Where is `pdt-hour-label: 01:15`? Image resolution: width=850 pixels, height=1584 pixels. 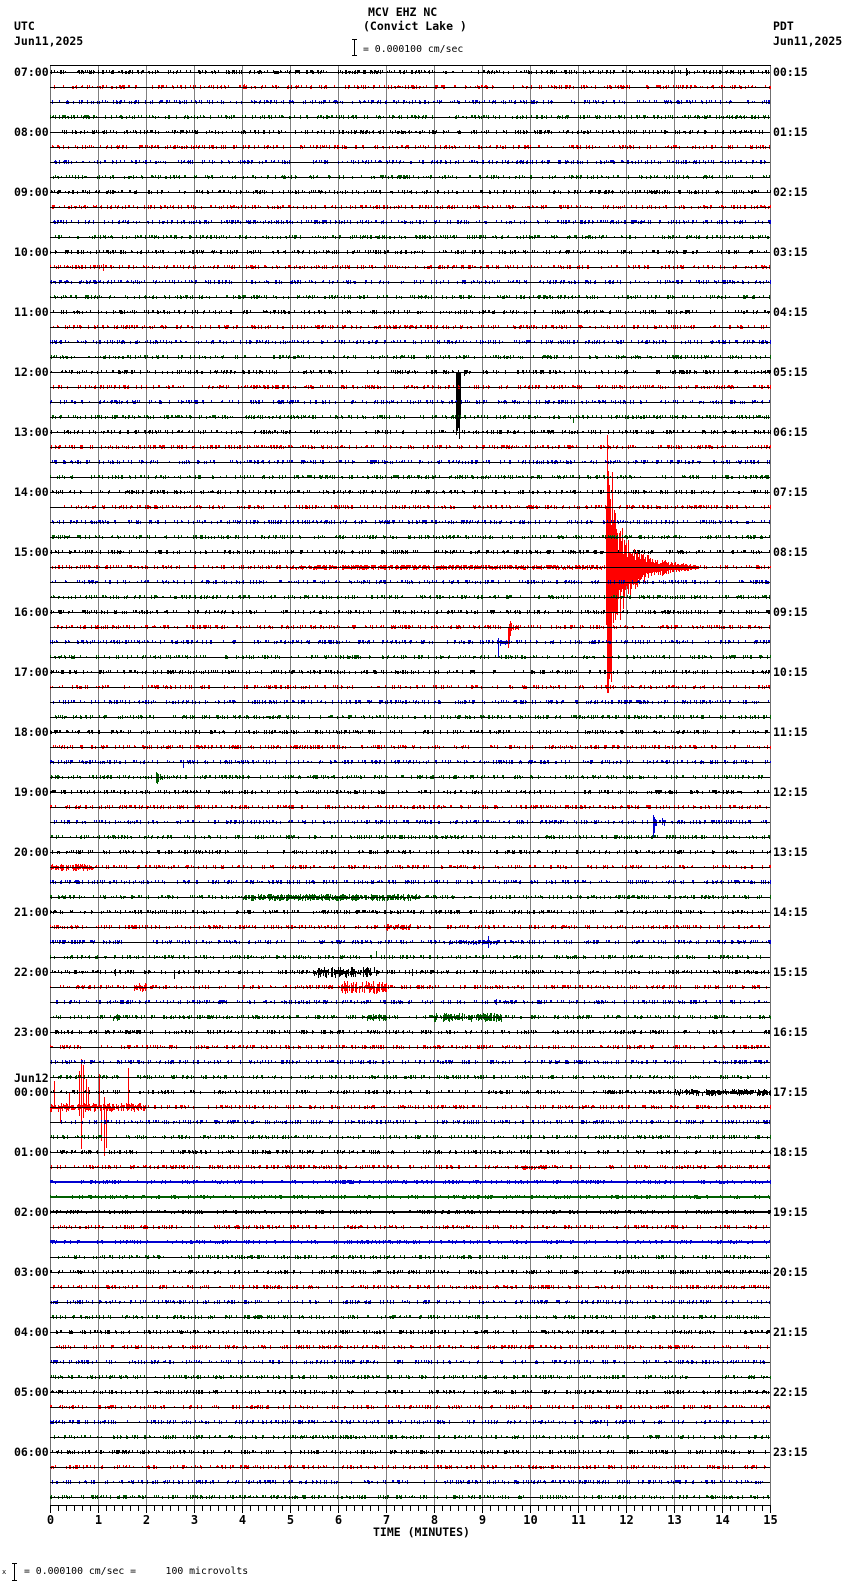 pdt-hour-label: 01:15 is located at coordinates (790, 132).